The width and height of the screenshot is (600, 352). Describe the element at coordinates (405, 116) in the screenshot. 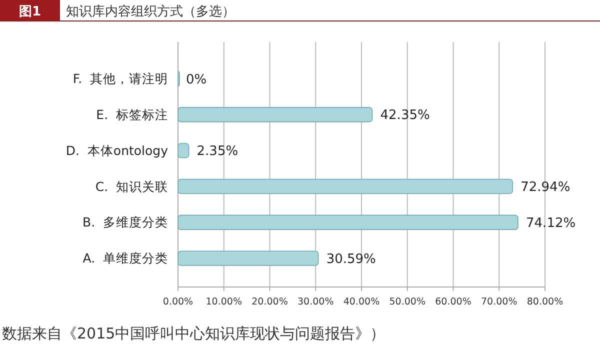

I see `data-label: 42.35%` at that location.